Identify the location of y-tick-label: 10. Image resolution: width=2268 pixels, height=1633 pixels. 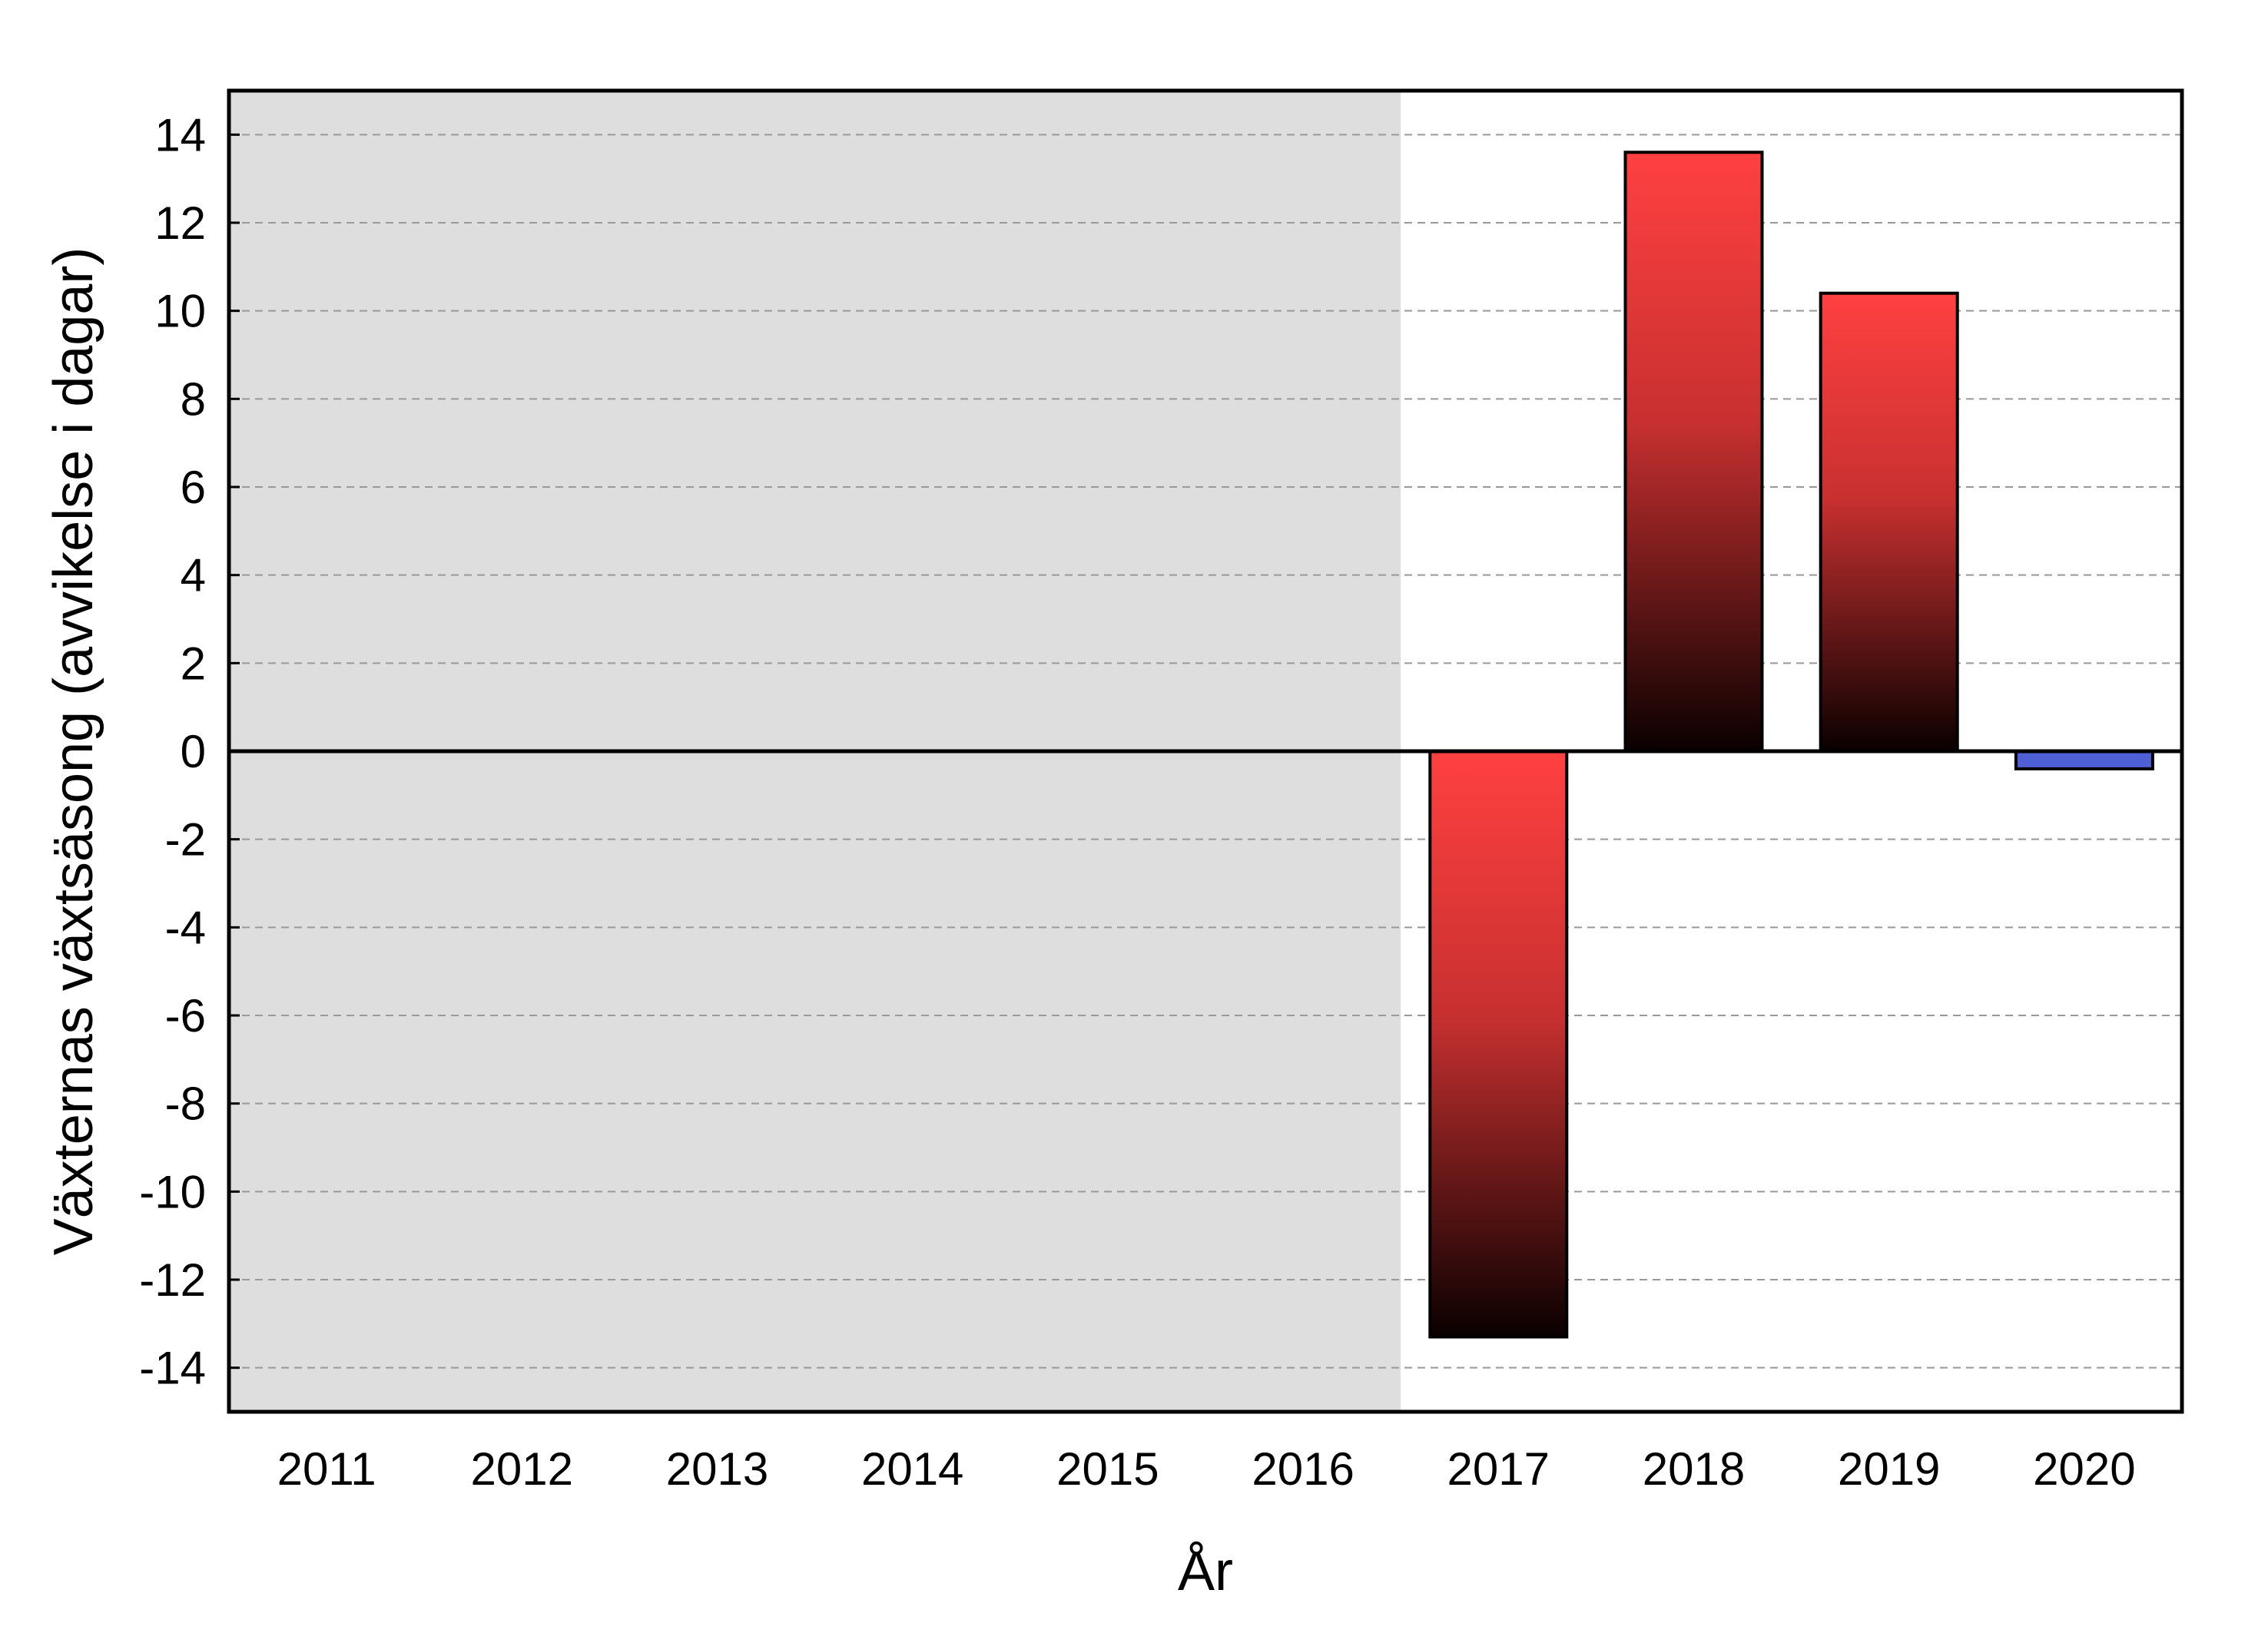
(180, 311).